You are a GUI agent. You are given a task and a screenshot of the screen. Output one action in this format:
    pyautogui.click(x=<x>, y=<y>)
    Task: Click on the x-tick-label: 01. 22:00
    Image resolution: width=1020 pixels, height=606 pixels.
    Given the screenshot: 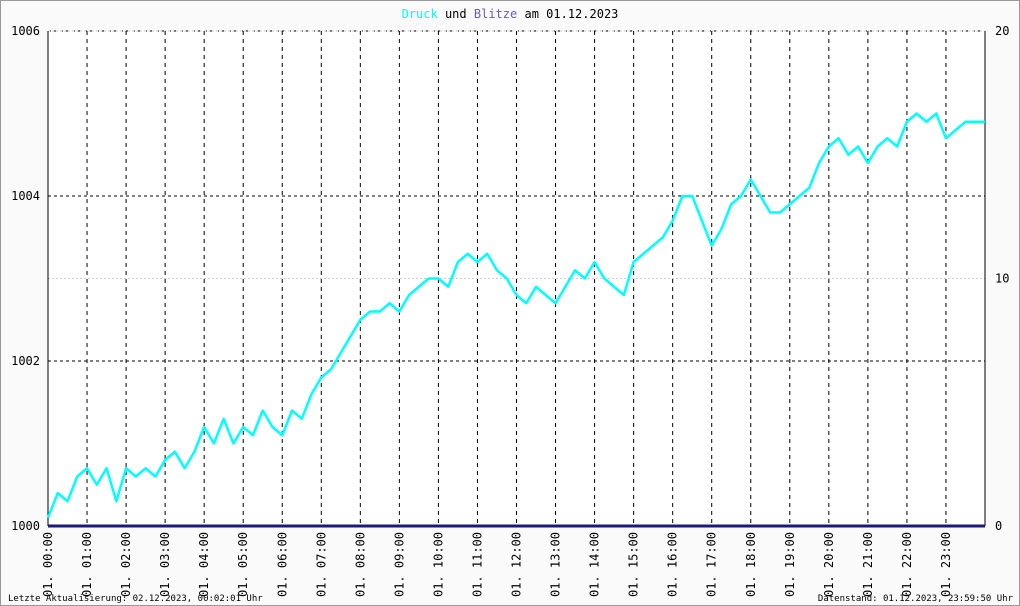 What is the action you would take?
    pyautogui.click(x=907, y=564)
    